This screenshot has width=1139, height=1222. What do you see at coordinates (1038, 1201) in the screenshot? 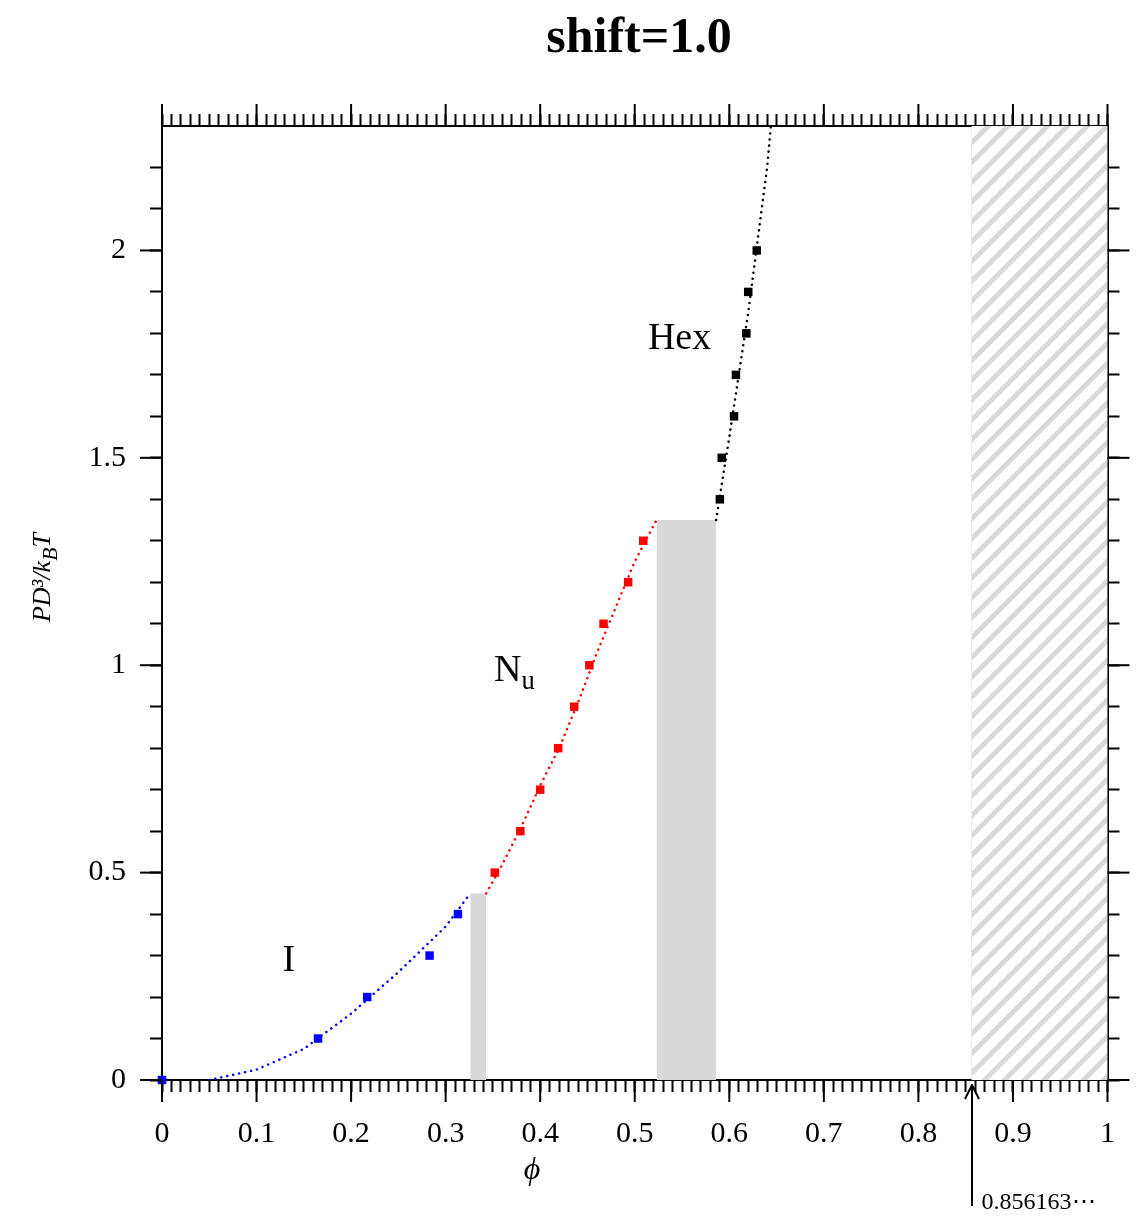
I see `band-label: 0.856163⋯` at bounding box center [1038, 1201].